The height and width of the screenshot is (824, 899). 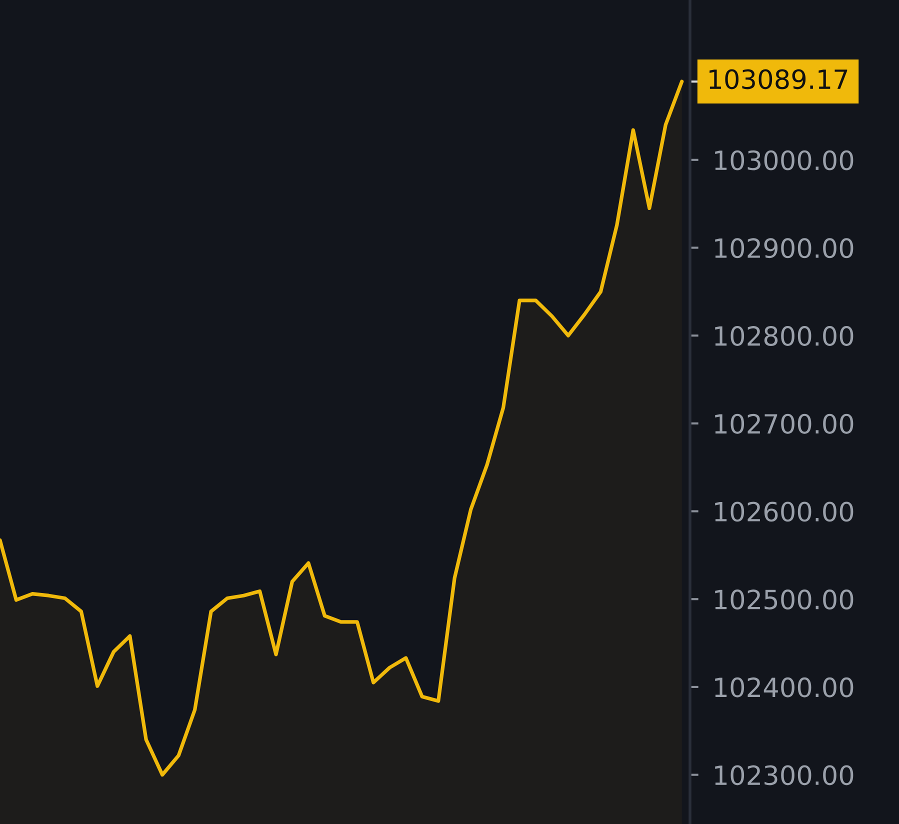 I want to click on y-tick-label: 102800.00, so click(x=784, y=336).